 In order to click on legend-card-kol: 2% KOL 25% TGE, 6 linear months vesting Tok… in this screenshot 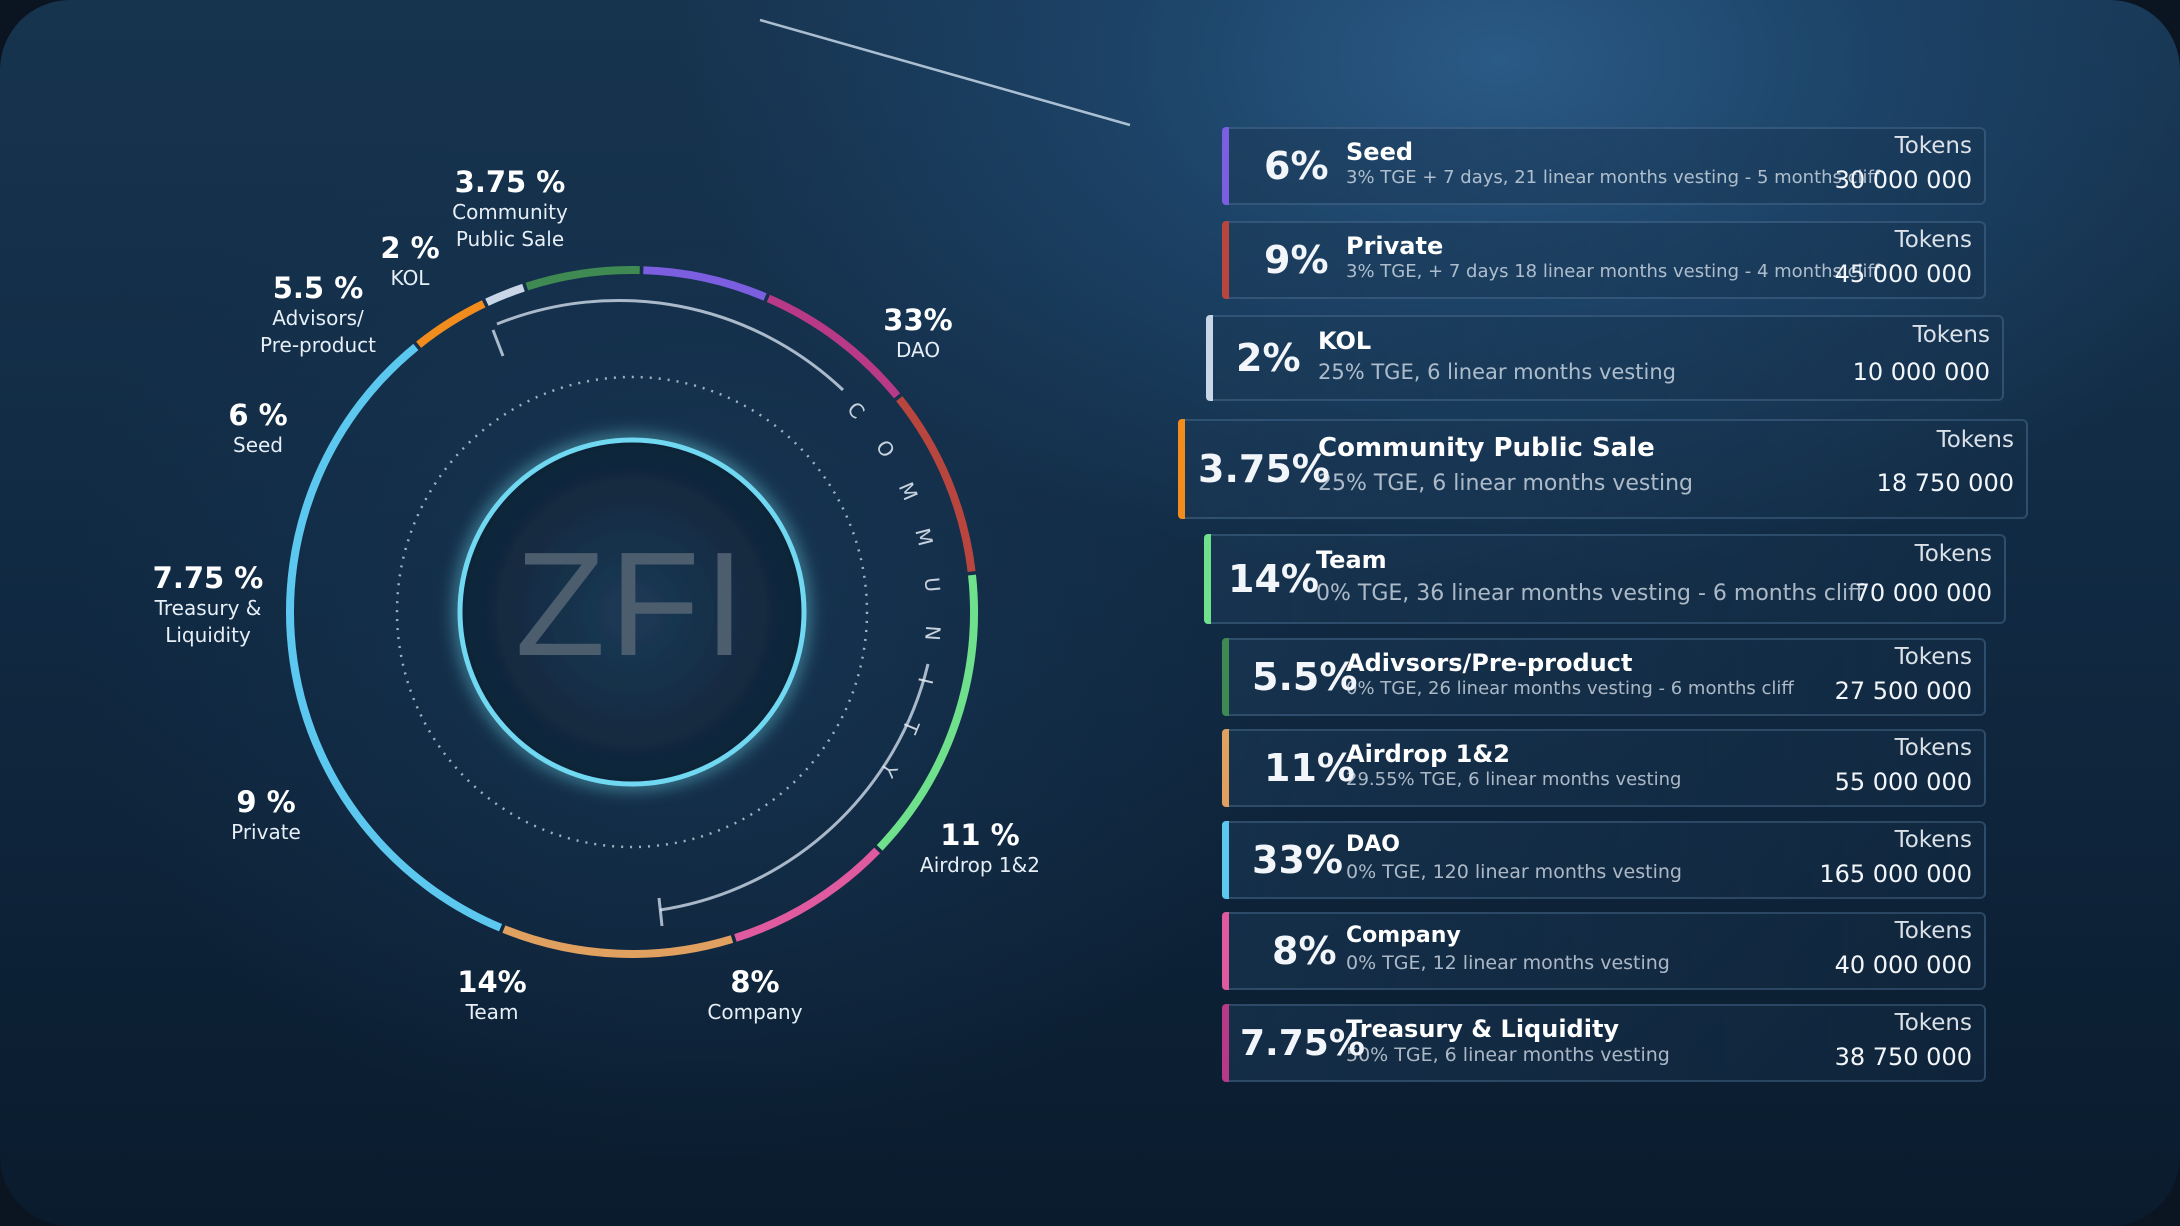, I will do `click(1605, 358)`.